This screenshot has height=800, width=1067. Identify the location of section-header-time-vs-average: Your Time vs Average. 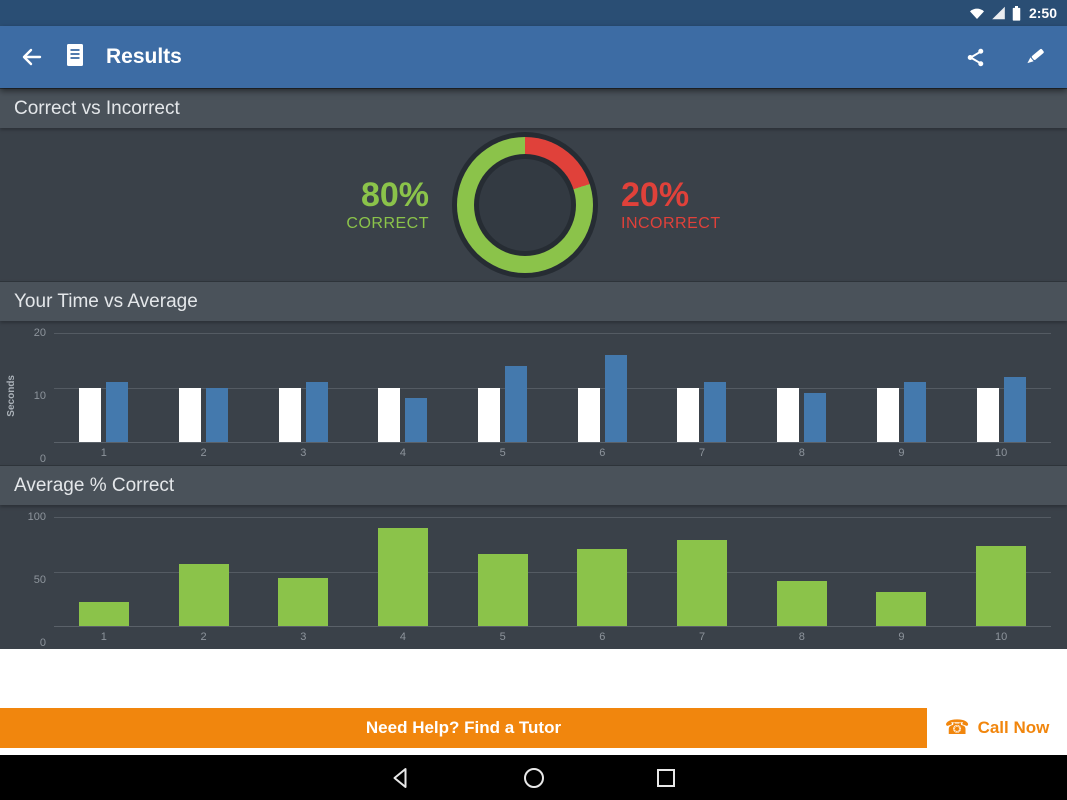
(533, 301).